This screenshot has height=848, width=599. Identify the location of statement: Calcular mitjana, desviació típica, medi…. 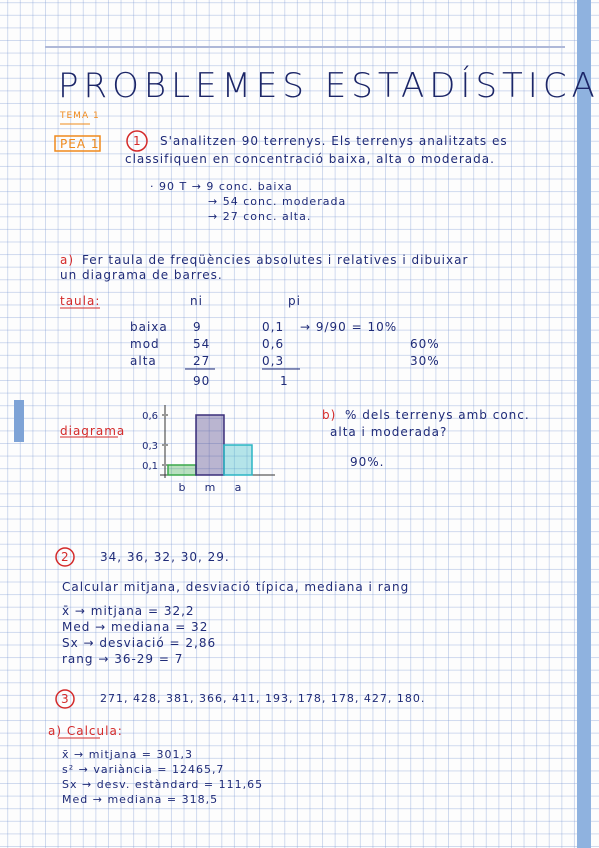
(236, 587).